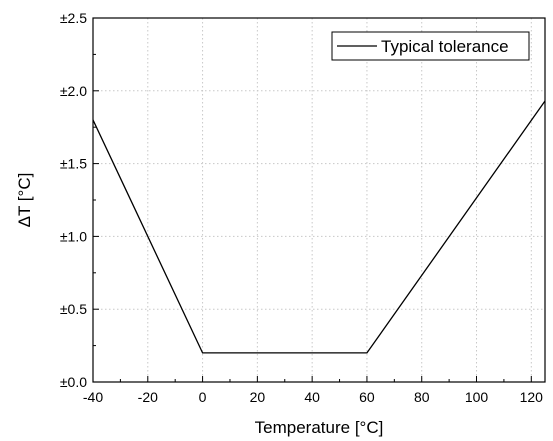 This screenshot has width=553, height=441. I want to click on x-tick-label: 60, so click(367, 397).